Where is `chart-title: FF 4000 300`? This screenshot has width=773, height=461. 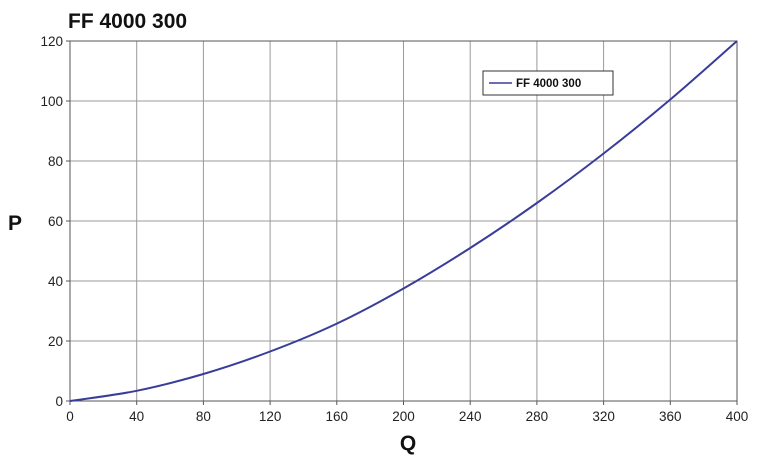 chart-title: FF 4000 300 is located at coordinates (127, 21).